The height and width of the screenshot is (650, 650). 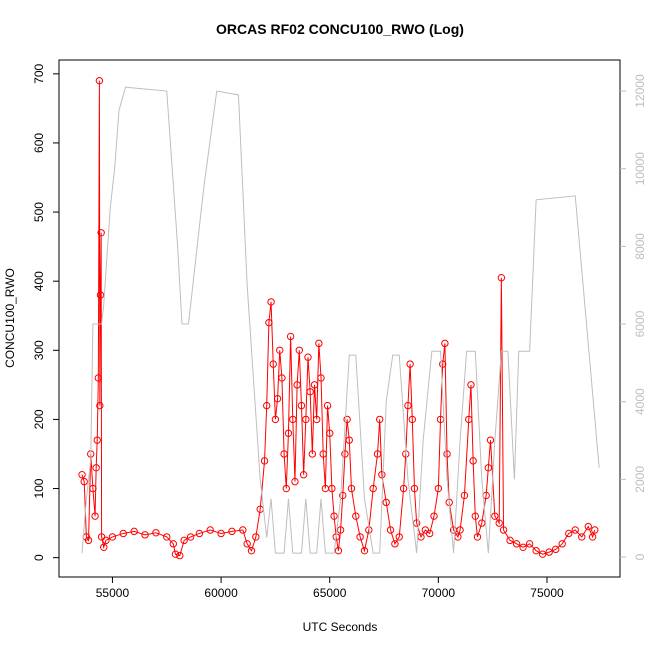 What do you see at coordinates (39, 350) in the screenshot?
I see `y-tick-label: 300` at bounding box center [39, 350].